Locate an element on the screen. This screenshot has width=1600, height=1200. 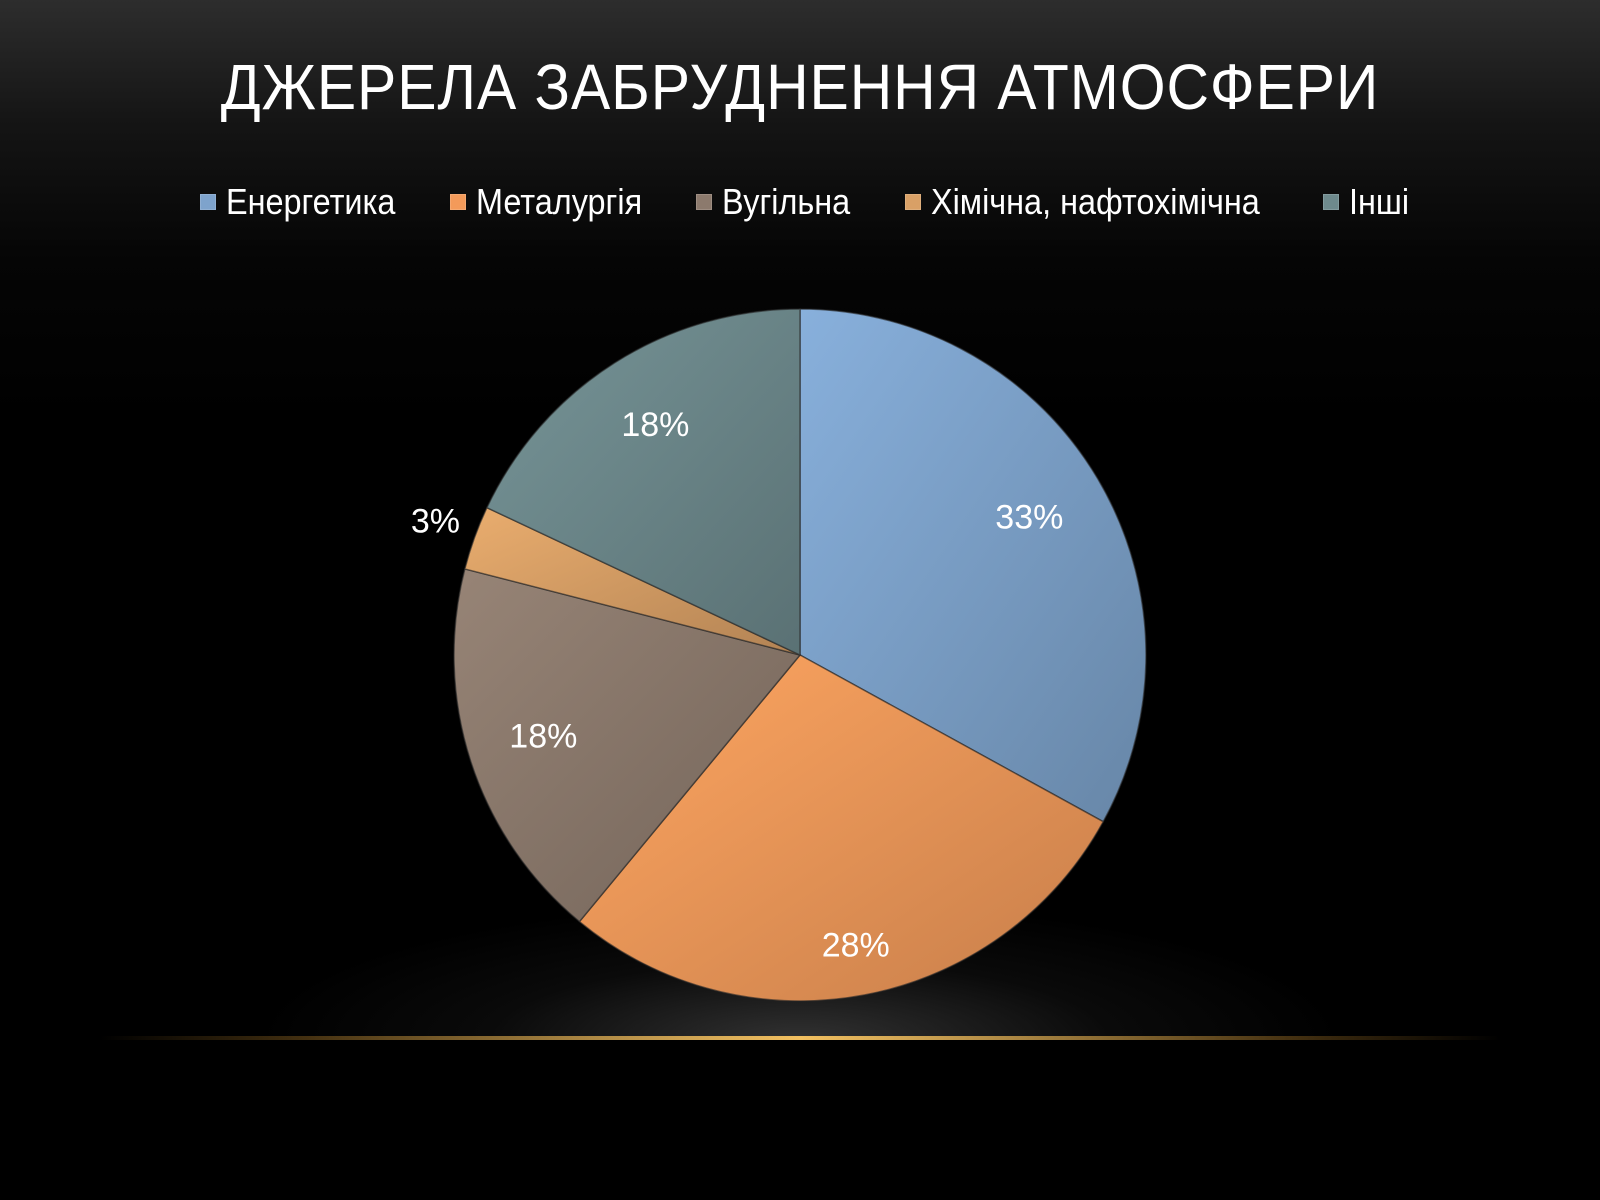
legend-swatch-other is located at coordinates (1331, 202).